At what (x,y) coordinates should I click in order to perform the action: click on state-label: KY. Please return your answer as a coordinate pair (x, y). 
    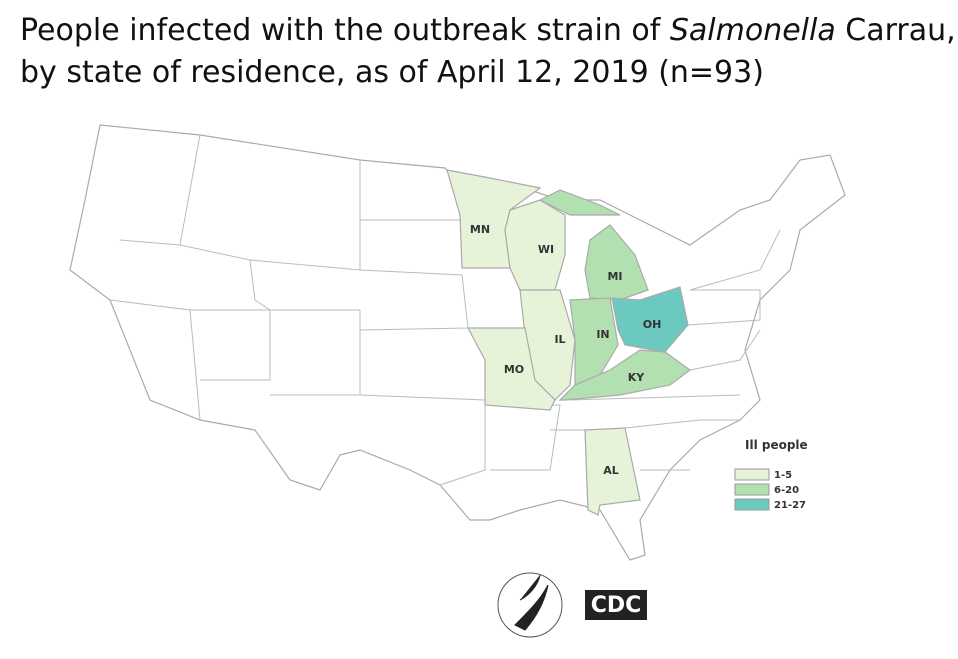
    Looking at the image, I should click on (637, 377).